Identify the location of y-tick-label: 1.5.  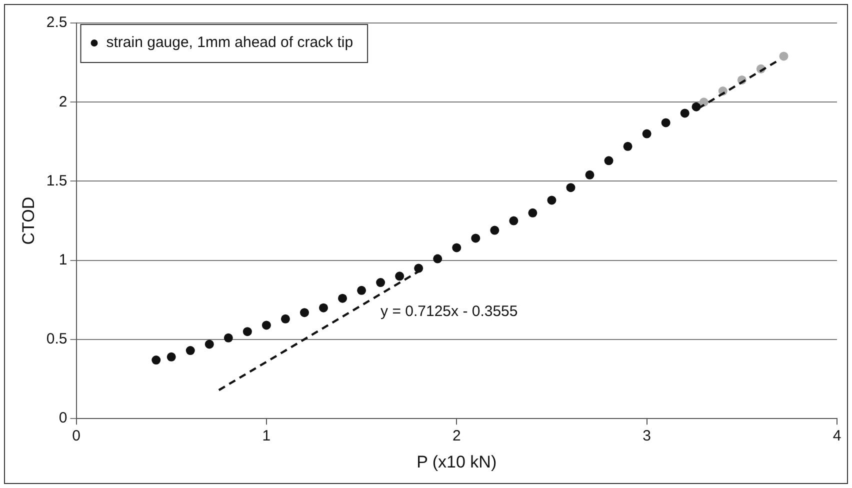
(57, 181).